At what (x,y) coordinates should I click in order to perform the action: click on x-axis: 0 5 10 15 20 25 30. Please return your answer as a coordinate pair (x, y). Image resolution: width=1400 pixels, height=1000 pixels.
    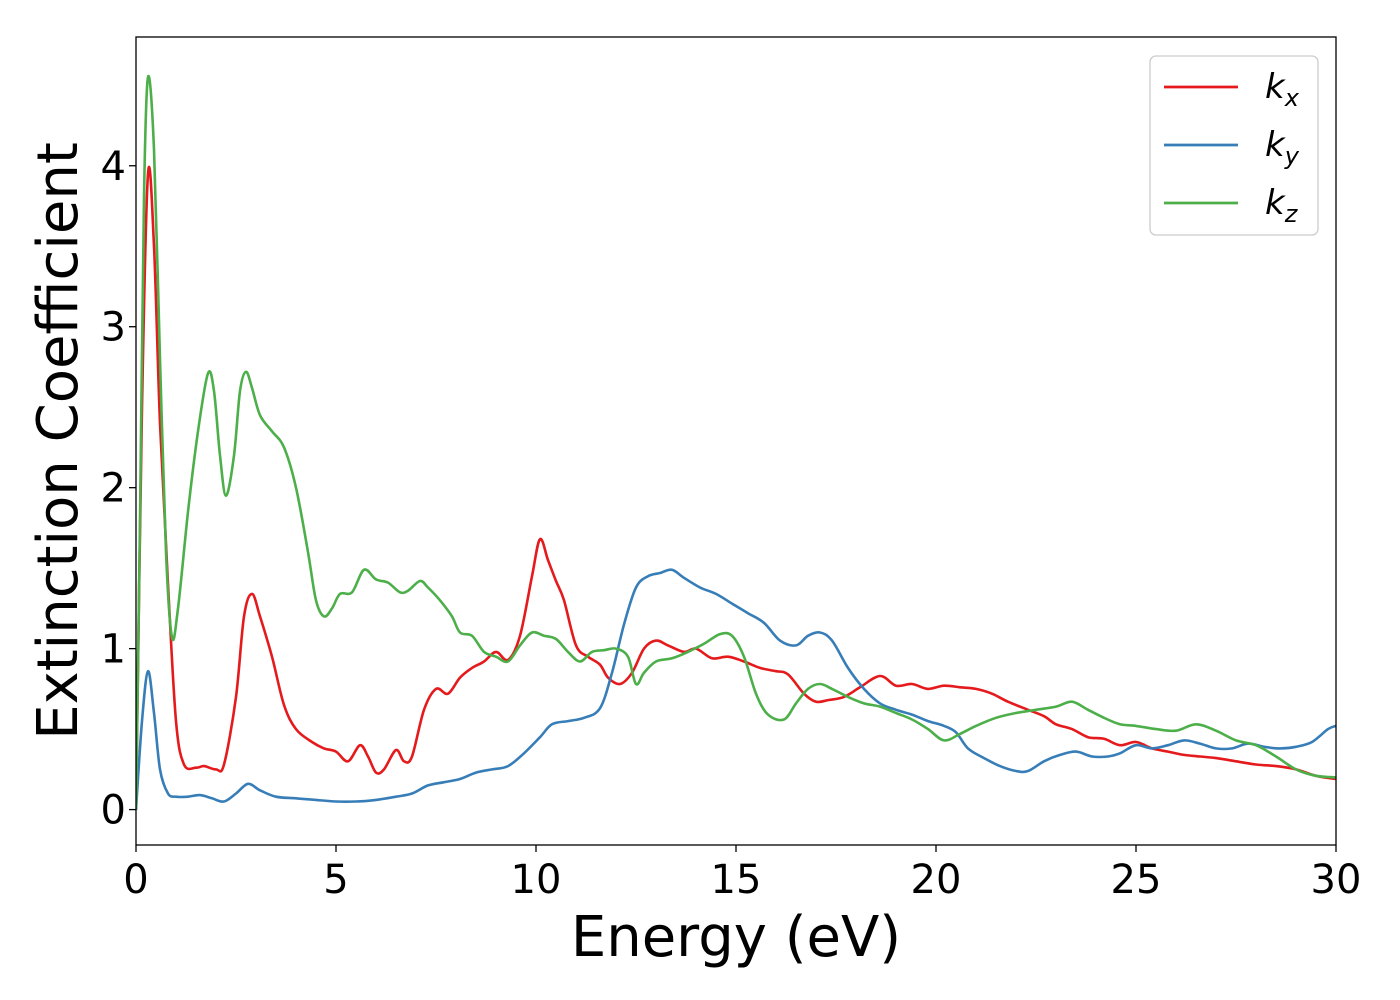
    Looking at the image, I should click on (742, 874).